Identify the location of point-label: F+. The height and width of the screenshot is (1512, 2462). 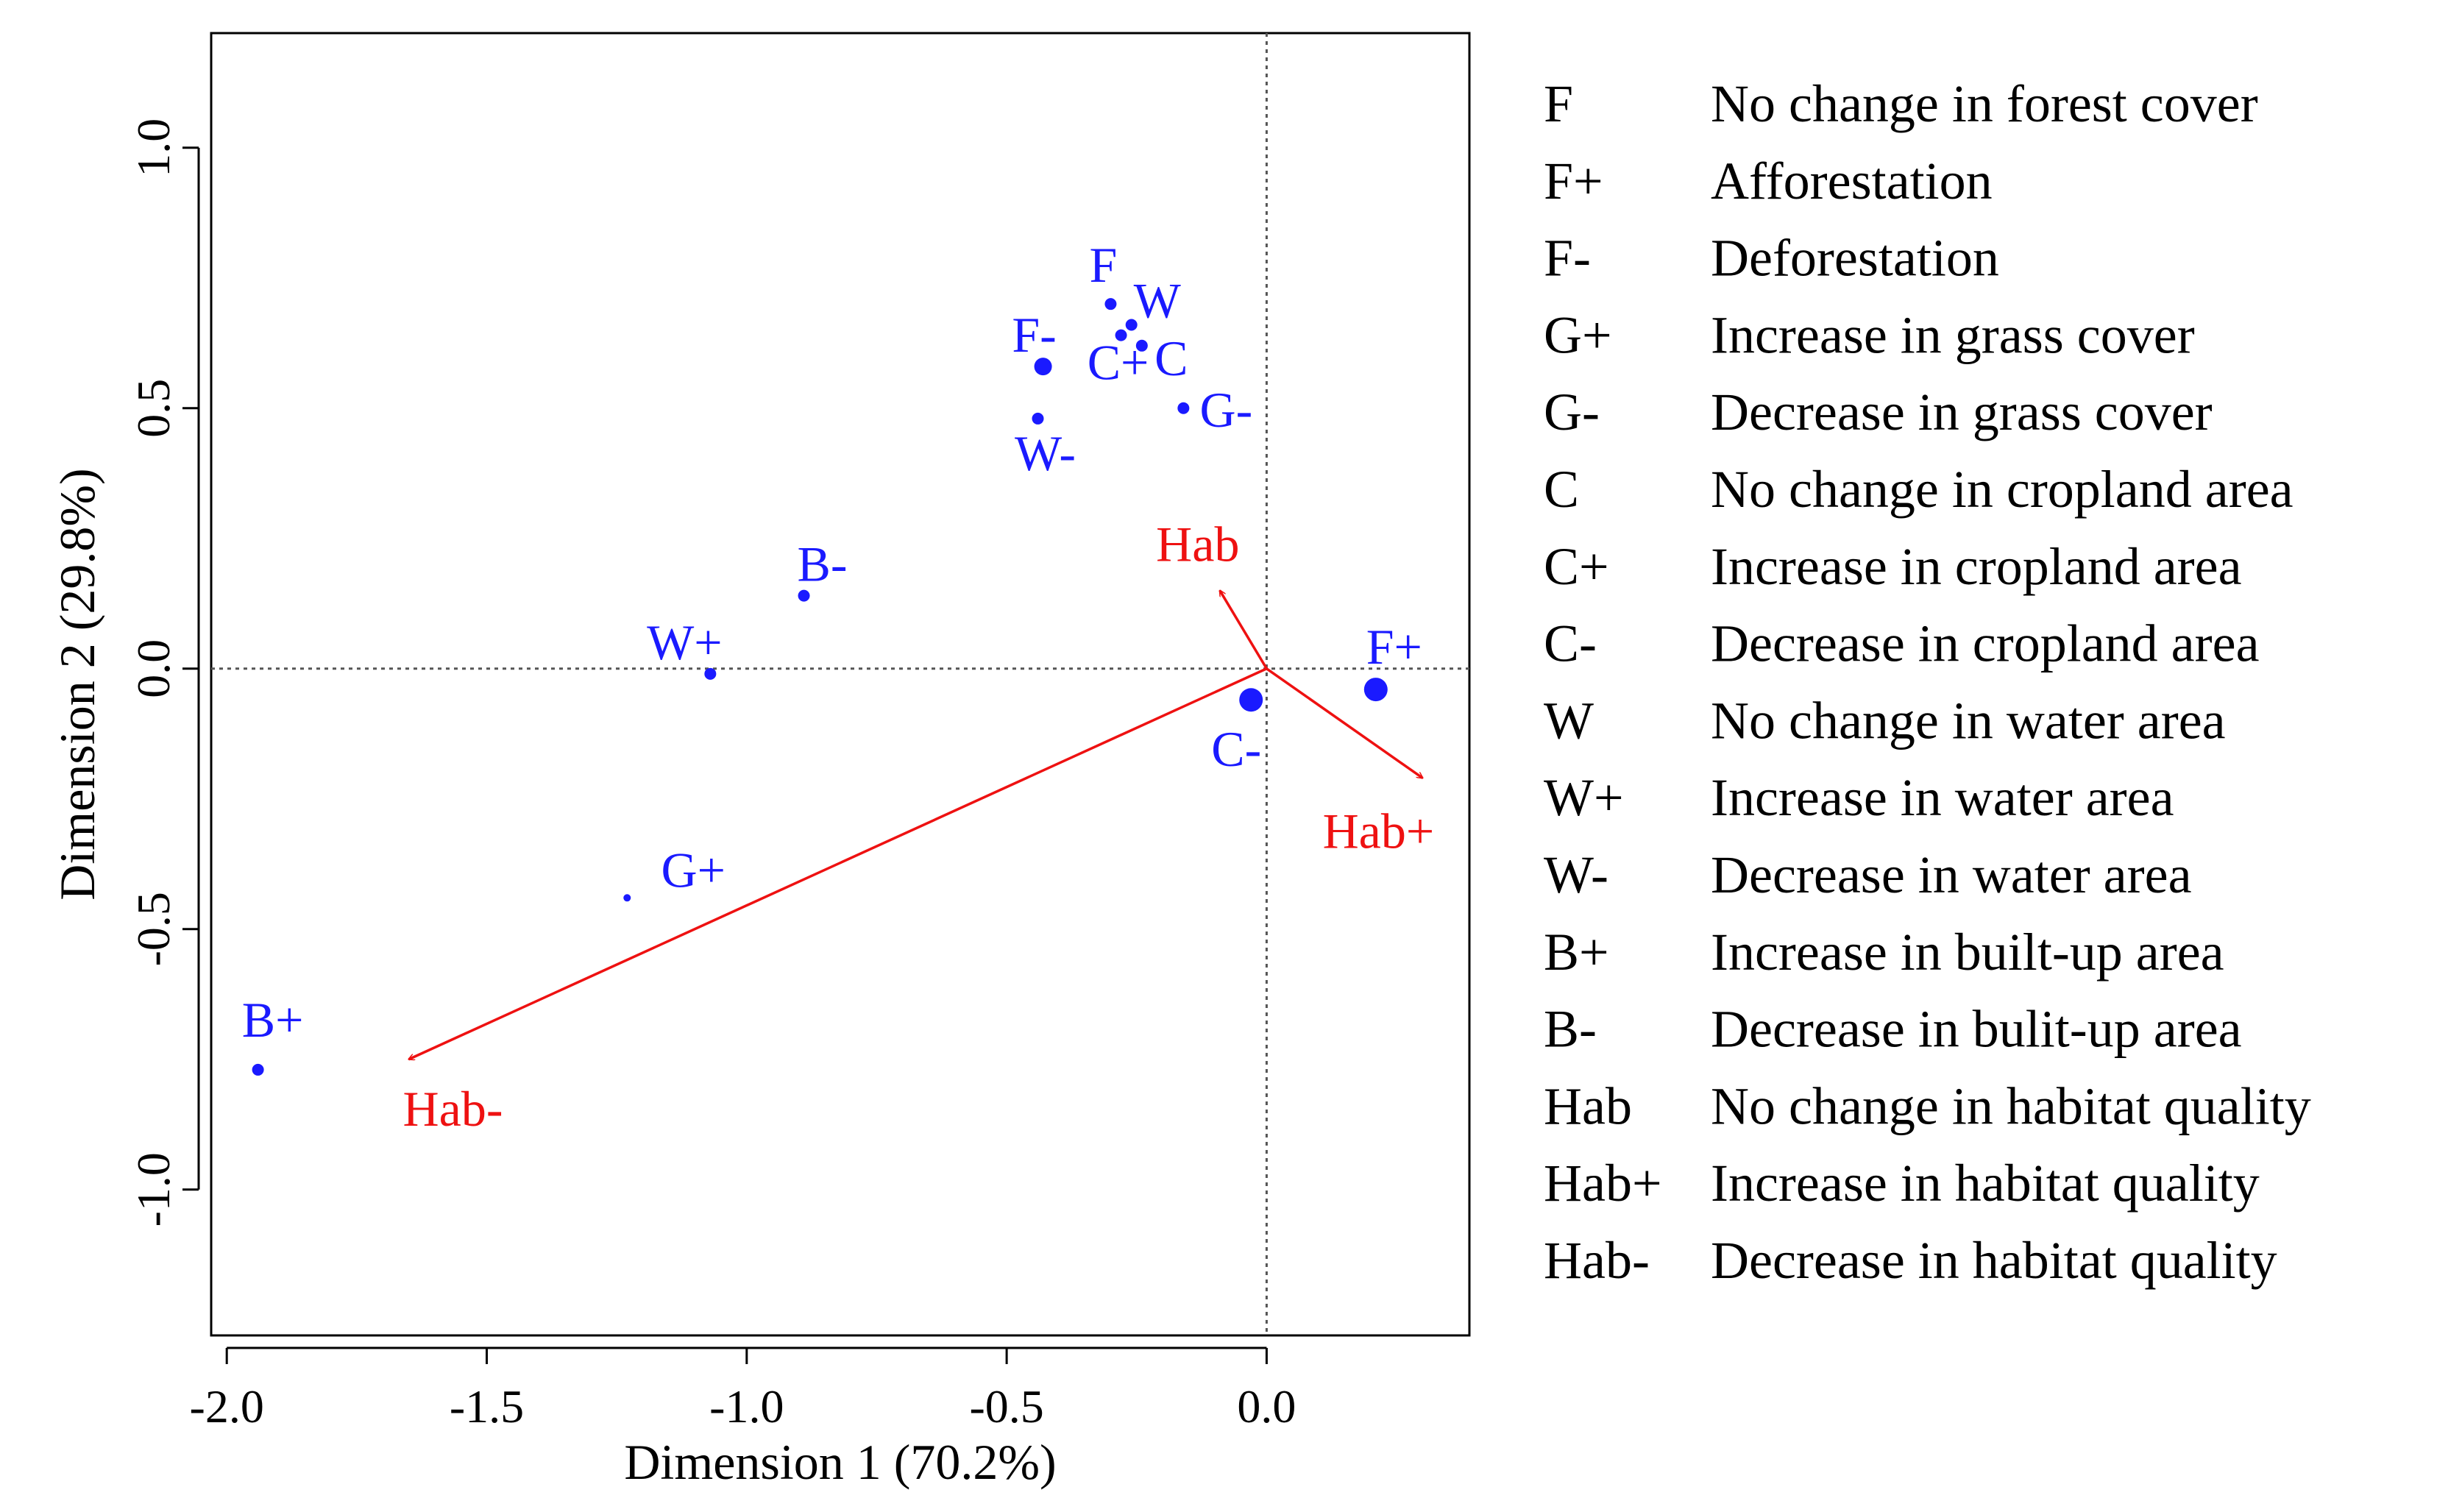
(1394, 647).